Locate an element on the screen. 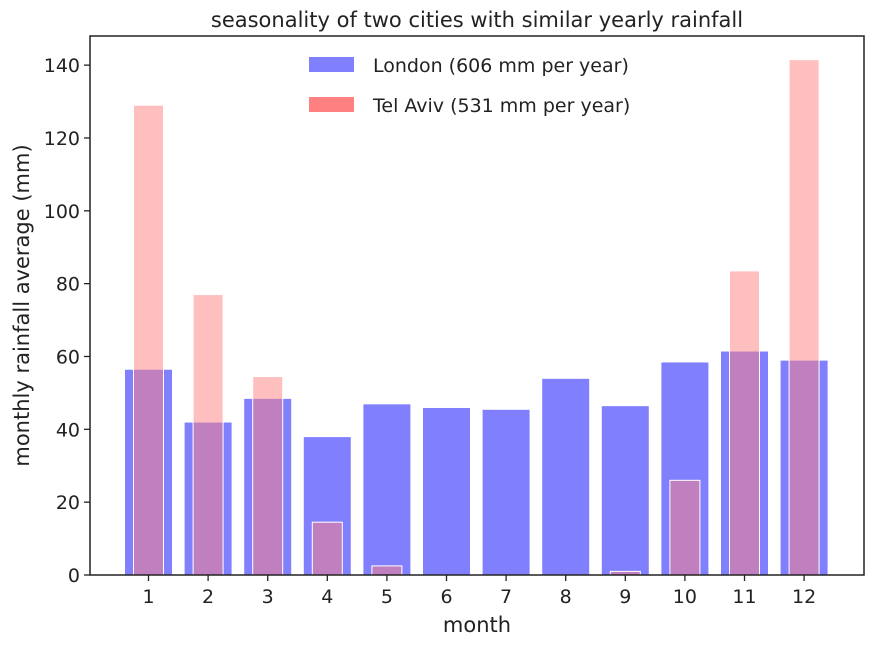 This screenshot has width=875, height=651. x-tick-label: 4 is located at coordinates (327, 597).